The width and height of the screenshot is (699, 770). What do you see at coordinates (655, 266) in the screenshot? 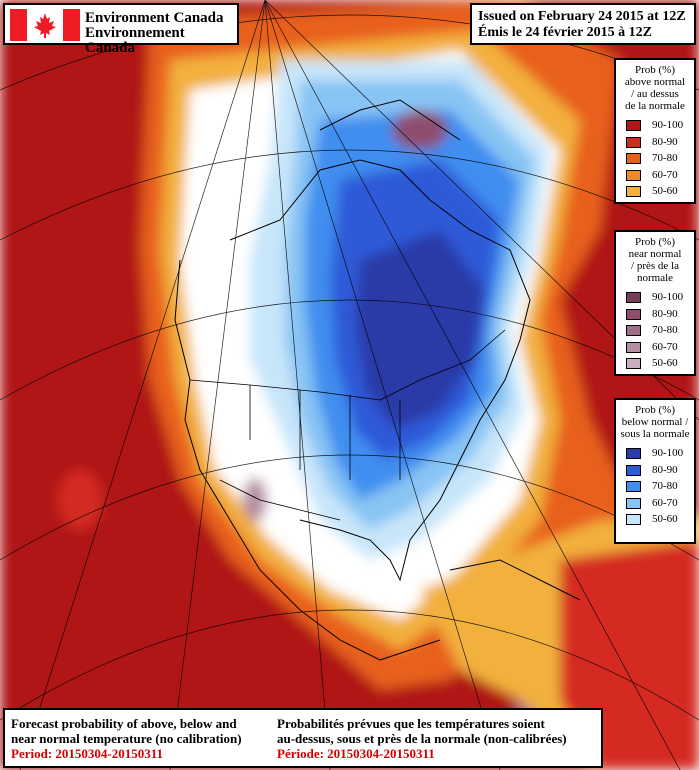
I see `caption-line: / près de la` at bounding box center [655, 266].